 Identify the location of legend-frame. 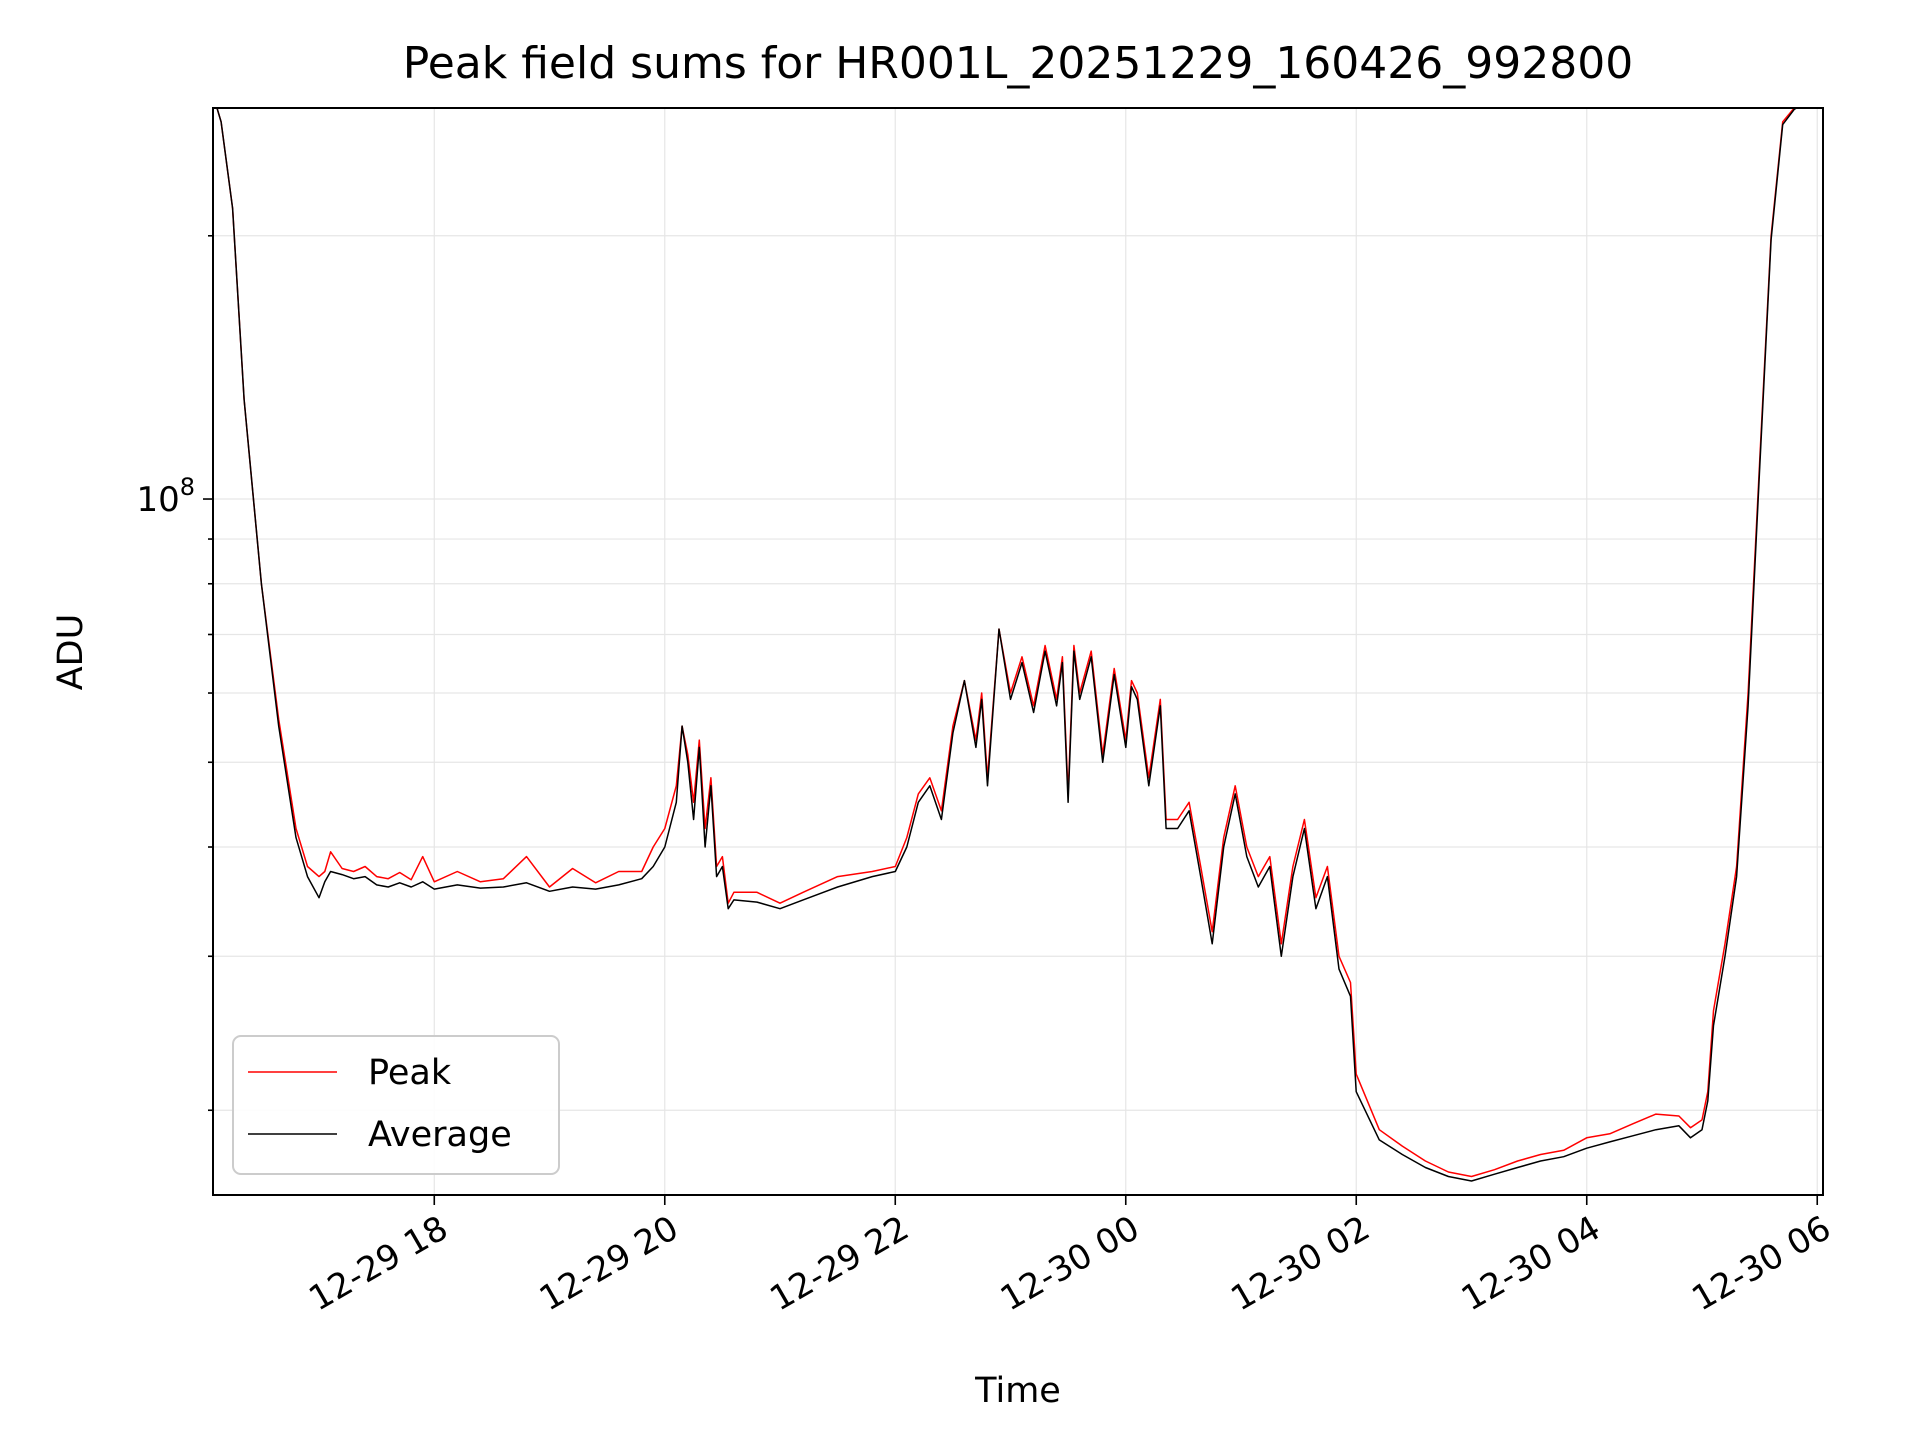
(396, 1105).